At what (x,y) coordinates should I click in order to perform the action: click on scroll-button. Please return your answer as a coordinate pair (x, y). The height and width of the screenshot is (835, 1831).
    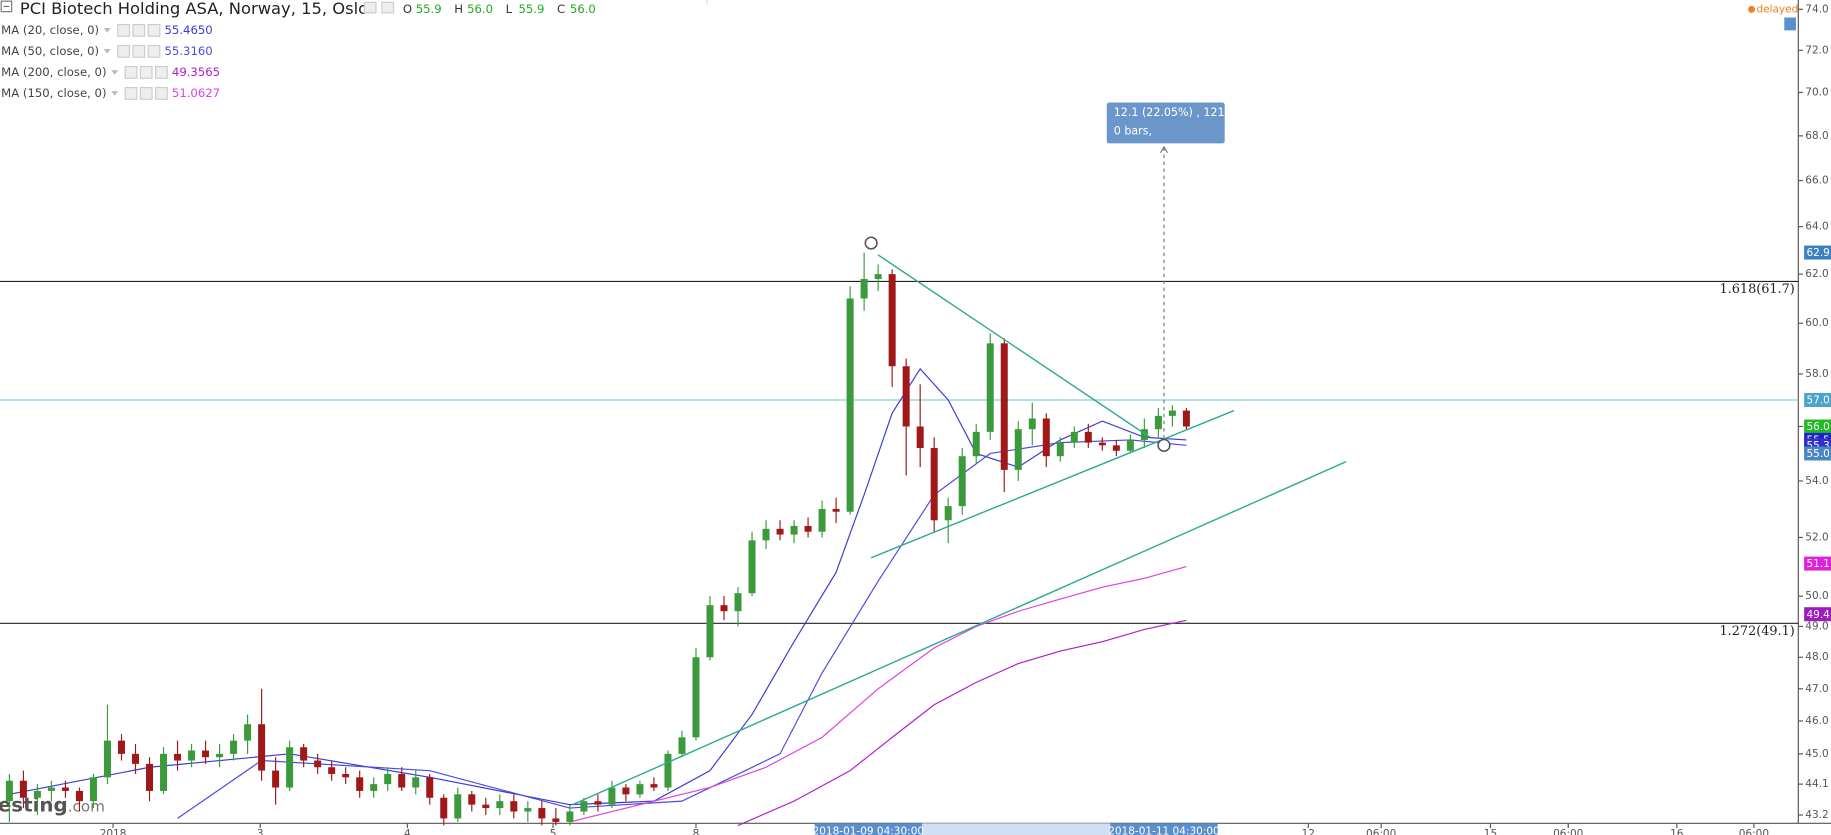
    Looking at the image, I should click on (1790, 24).